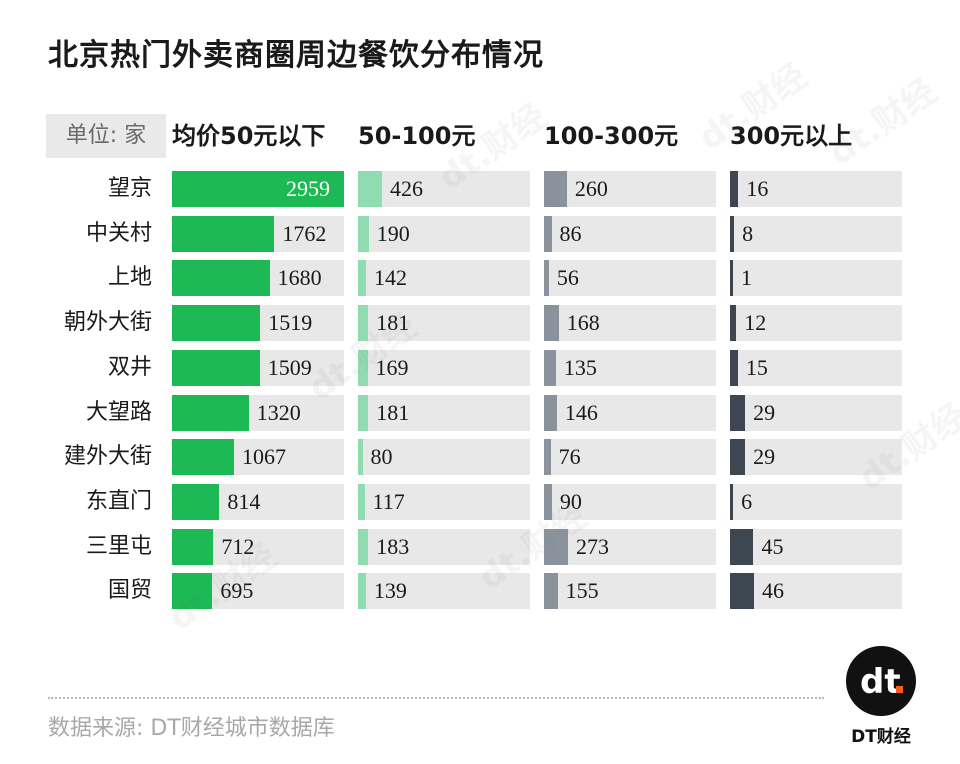 This screenshot has width=960, height=764. What do you see at coordinates (244, 501) in the screenshot?
I see `data-label: 814` at bounding box center [244, 501].